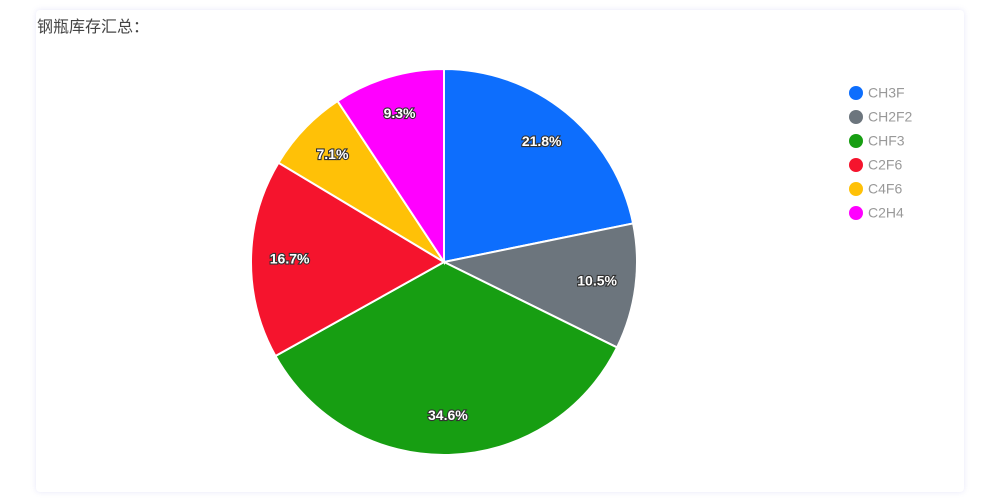  I want to click on legend-label: C4F6, so click(885, 189).